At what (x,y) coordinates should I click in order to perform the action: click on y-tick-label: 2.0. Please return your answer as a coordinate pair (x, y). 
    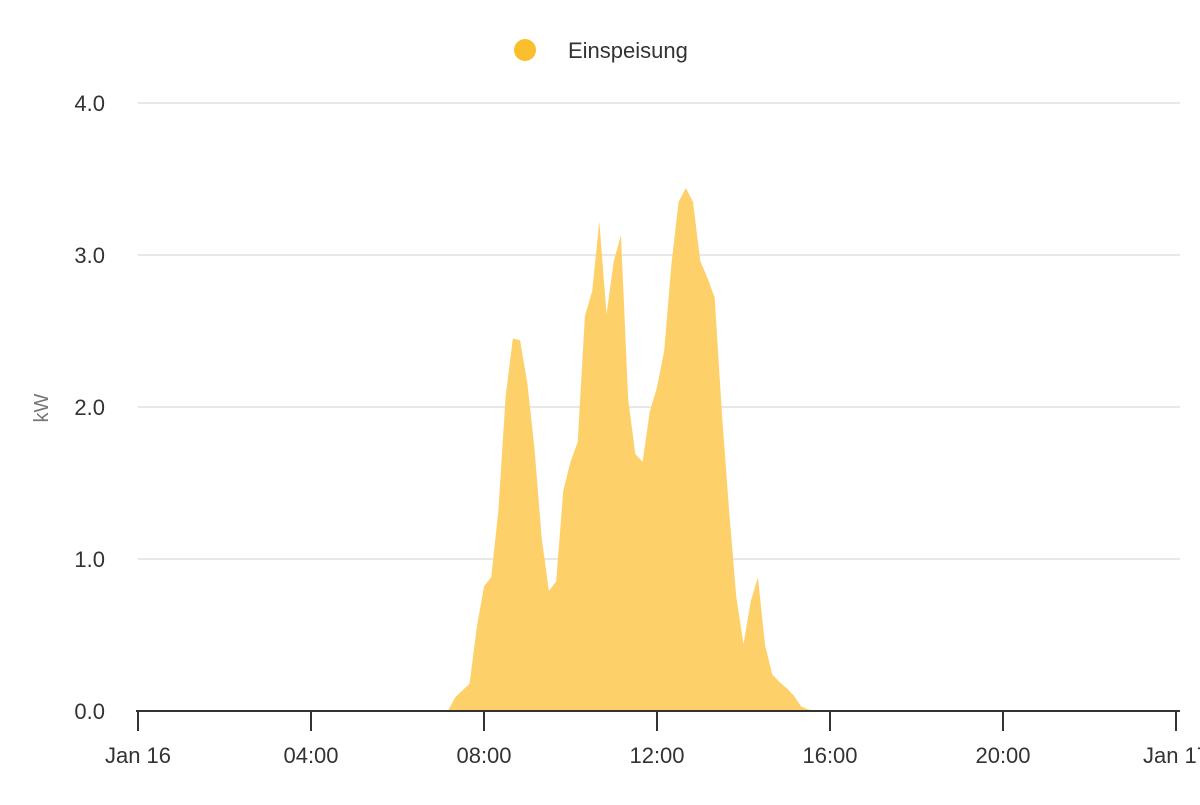
    Looking at the image, I should click on (89, 407).